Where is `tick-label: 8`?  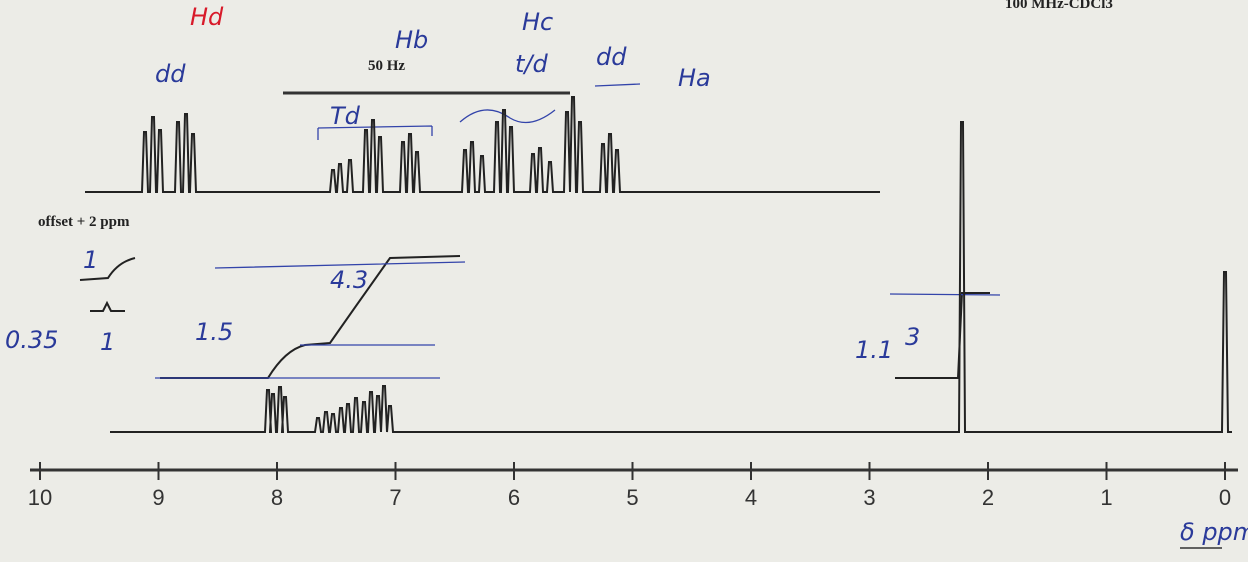 tick-label: 8 is located at coordinates (277, 497).